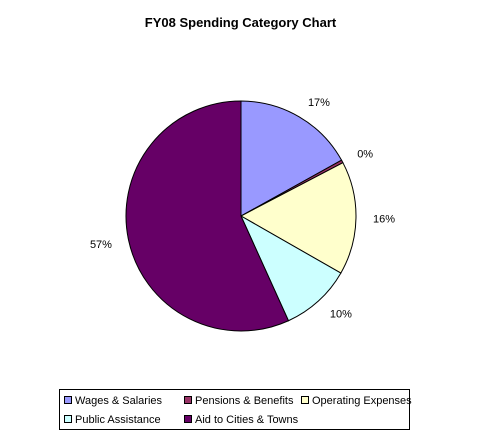 The height and width of the screenshot is (440, 481). I want to click on slice-label-3: 10%, so click(341, 315).